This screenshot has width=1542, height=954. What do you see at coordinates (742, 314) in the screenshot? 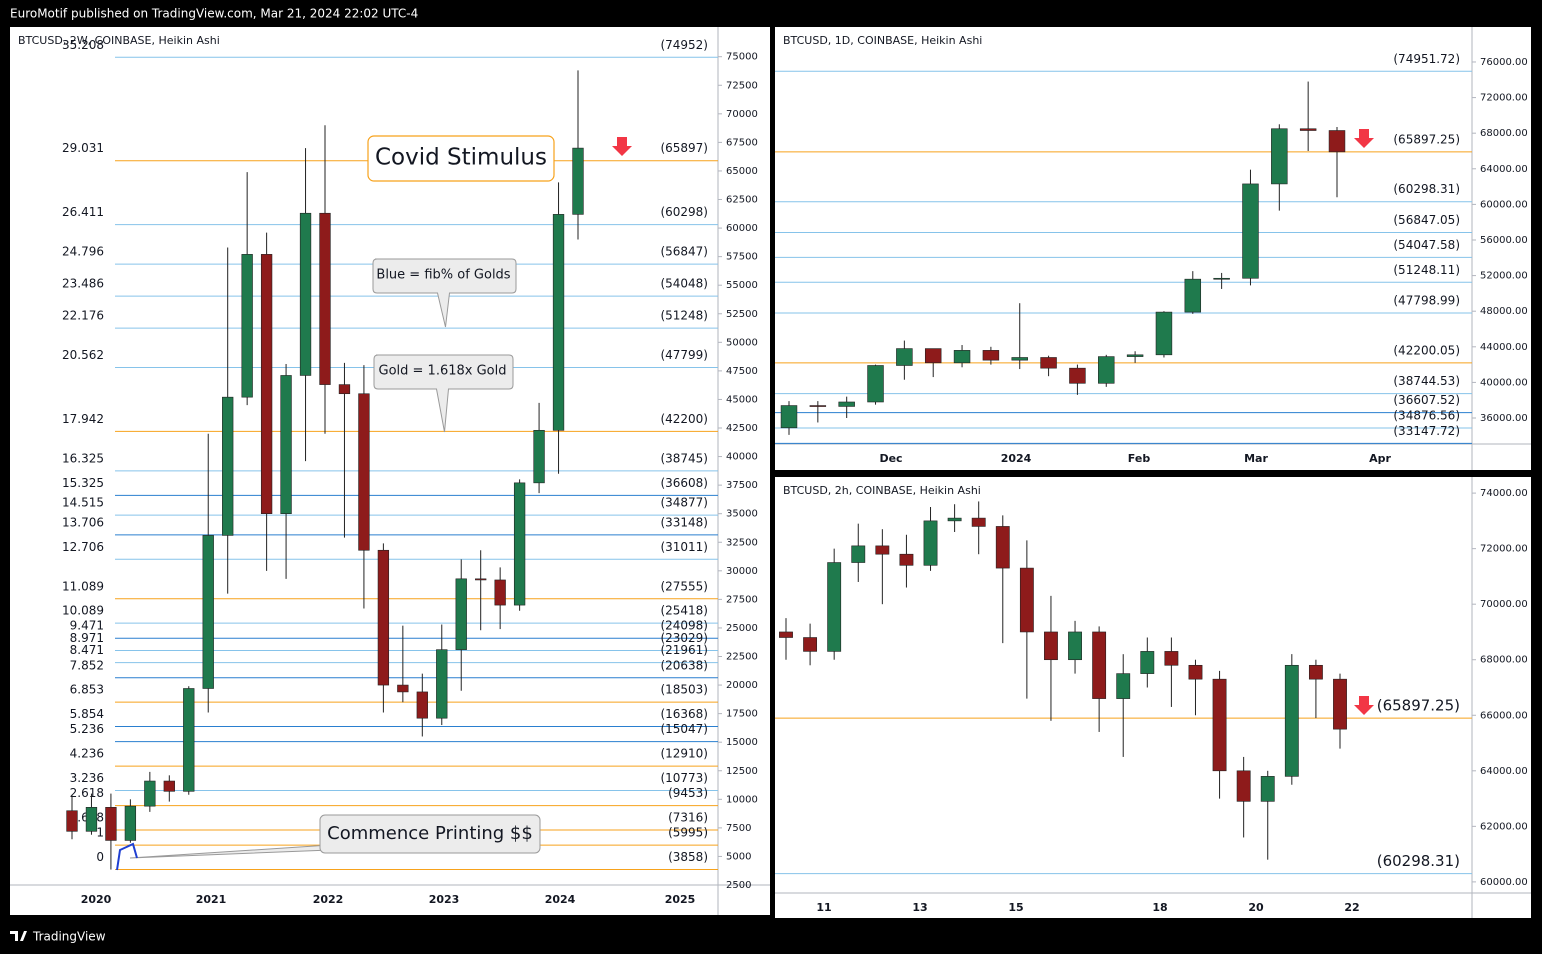
I see `y-tick-label: 52500` at bounding box center [742, 314].